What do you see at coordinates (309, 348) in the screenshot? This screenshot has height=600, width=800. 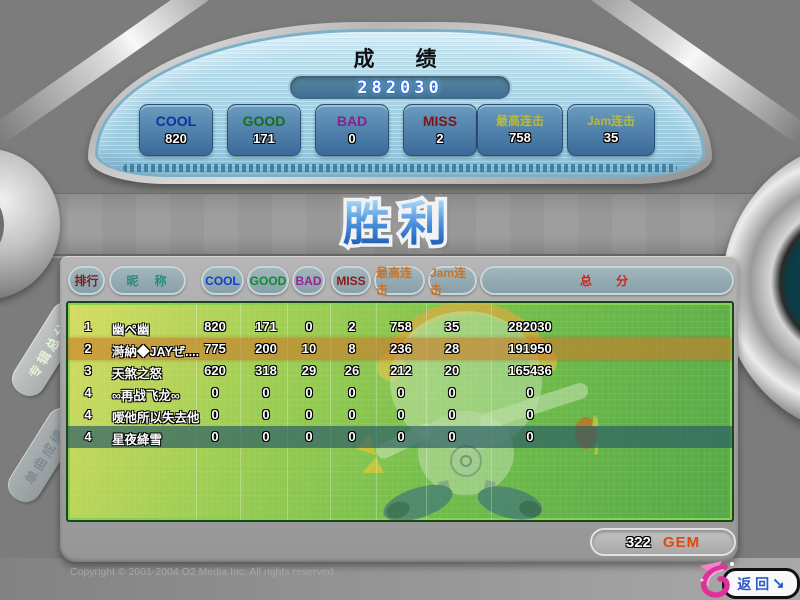 I see `cell-bad: 10` at bounding box center [309, 348].